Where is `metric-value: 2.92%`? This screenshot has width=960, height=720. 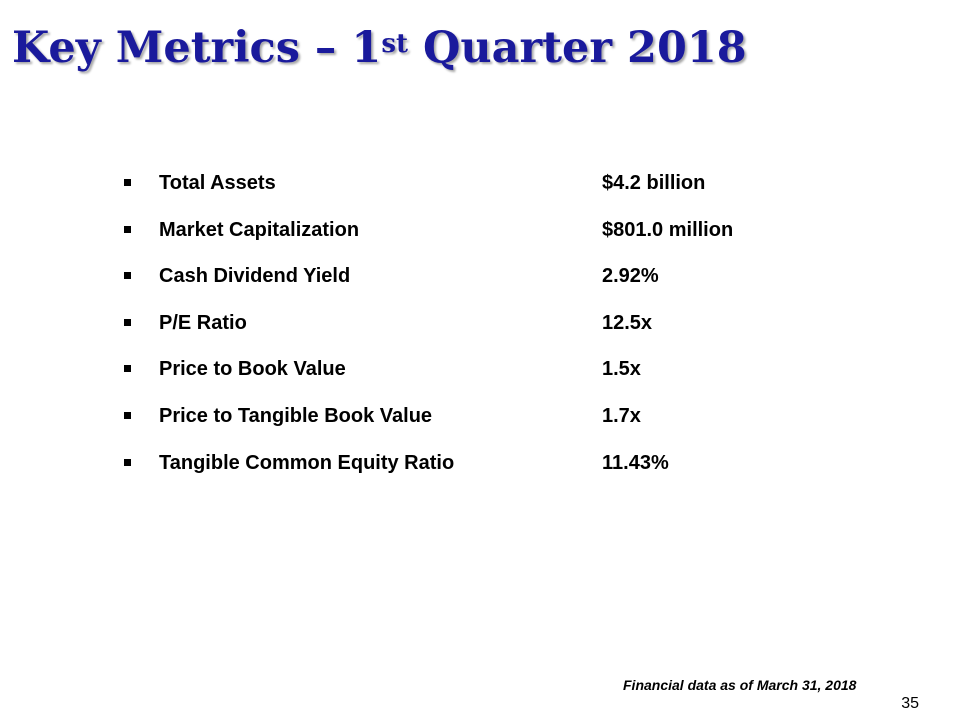 metric-value: 2.92% is located at coordinates (630, 276).